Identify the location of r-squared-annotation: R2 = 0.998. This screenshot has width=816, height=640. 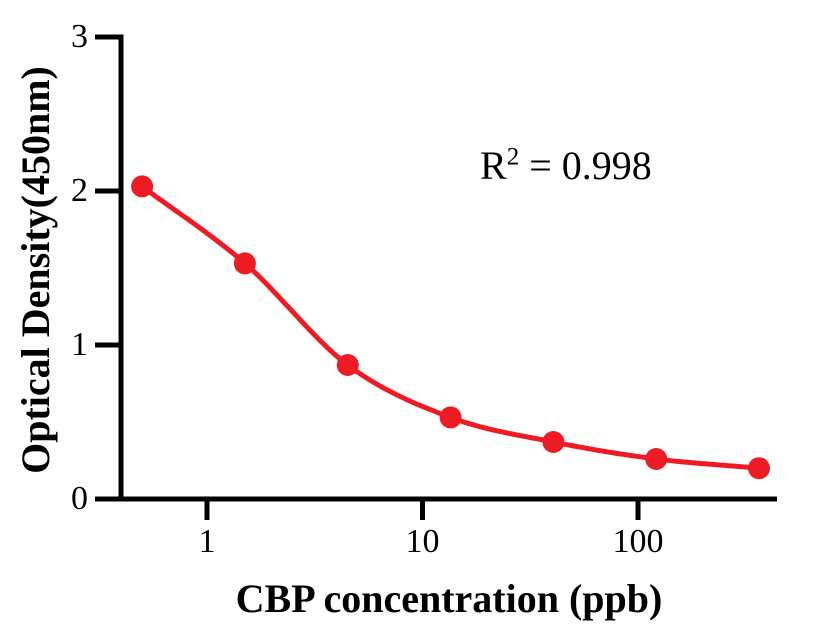
(566, 166).